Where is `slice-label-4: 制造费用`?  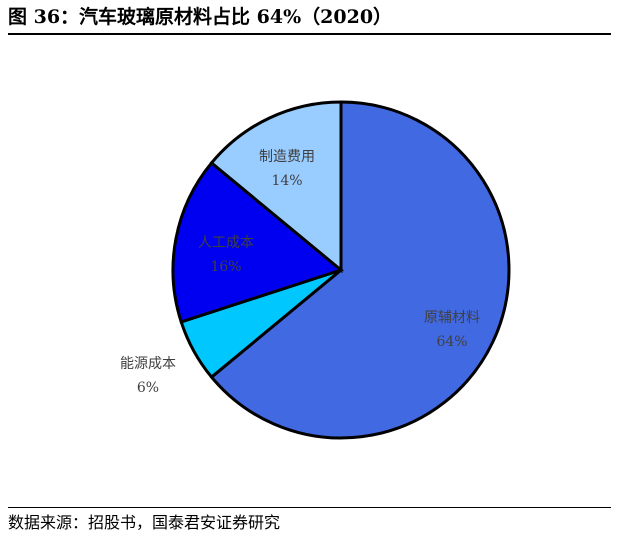 slice-label-4: 制造费用 is located at coordinates (287, 157).